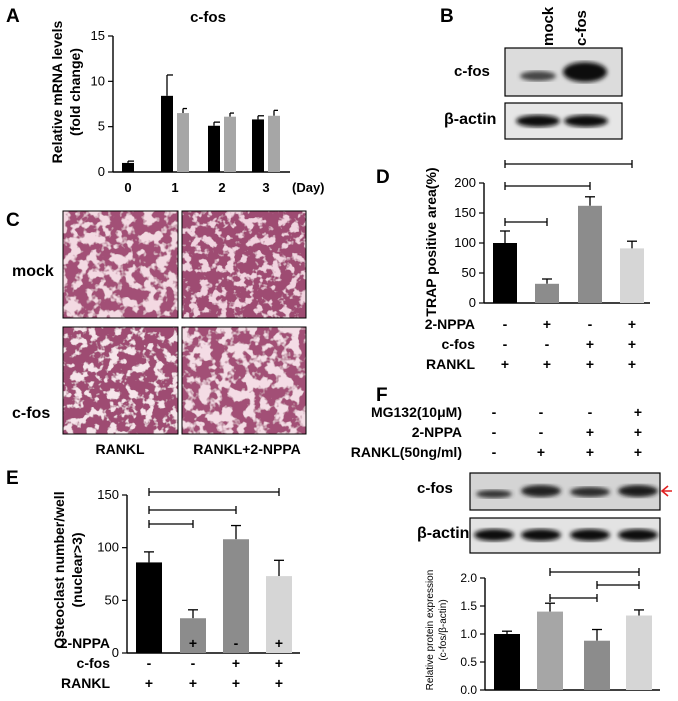 The width and height of the screenshot is (678, 701). Describe the element at coordinates (120, 449) in the screenshot. I see `panel-c-col-1-label: RANKL` at that location.